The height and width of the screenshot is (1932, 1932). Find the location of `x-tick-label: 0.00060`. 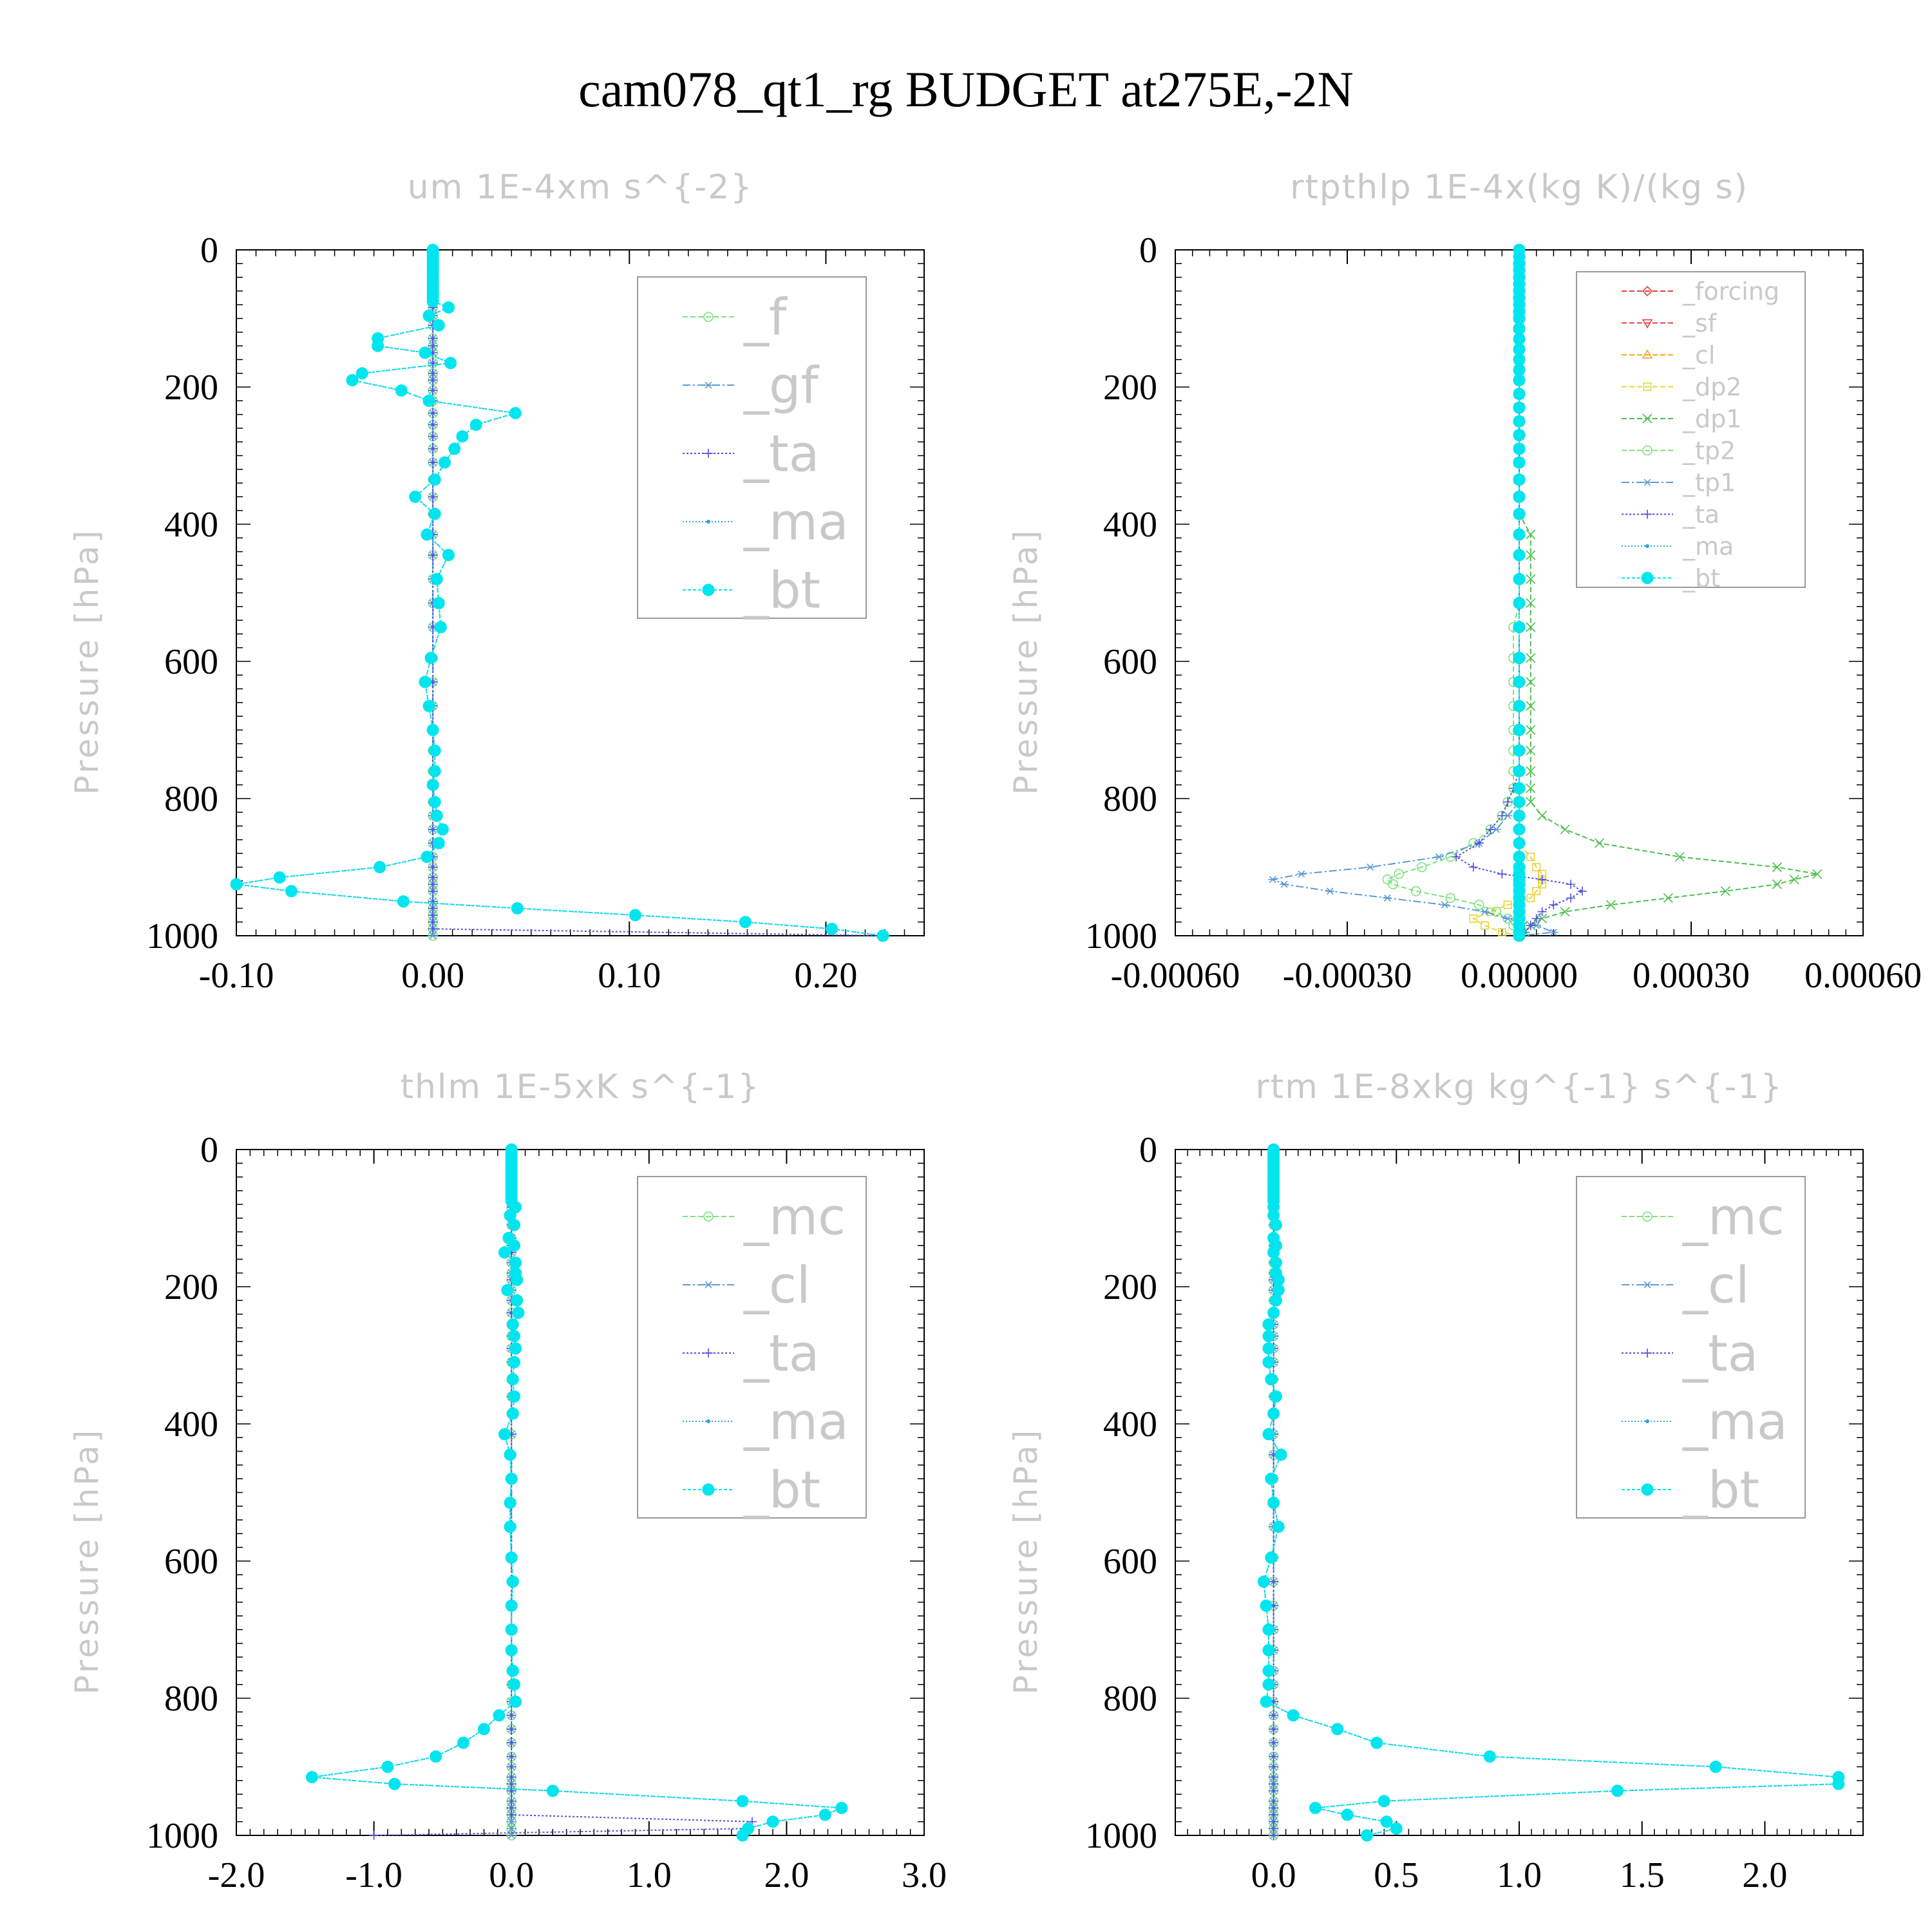

x-tick-label: 0.00060 is located at coordinates (1863, 976).